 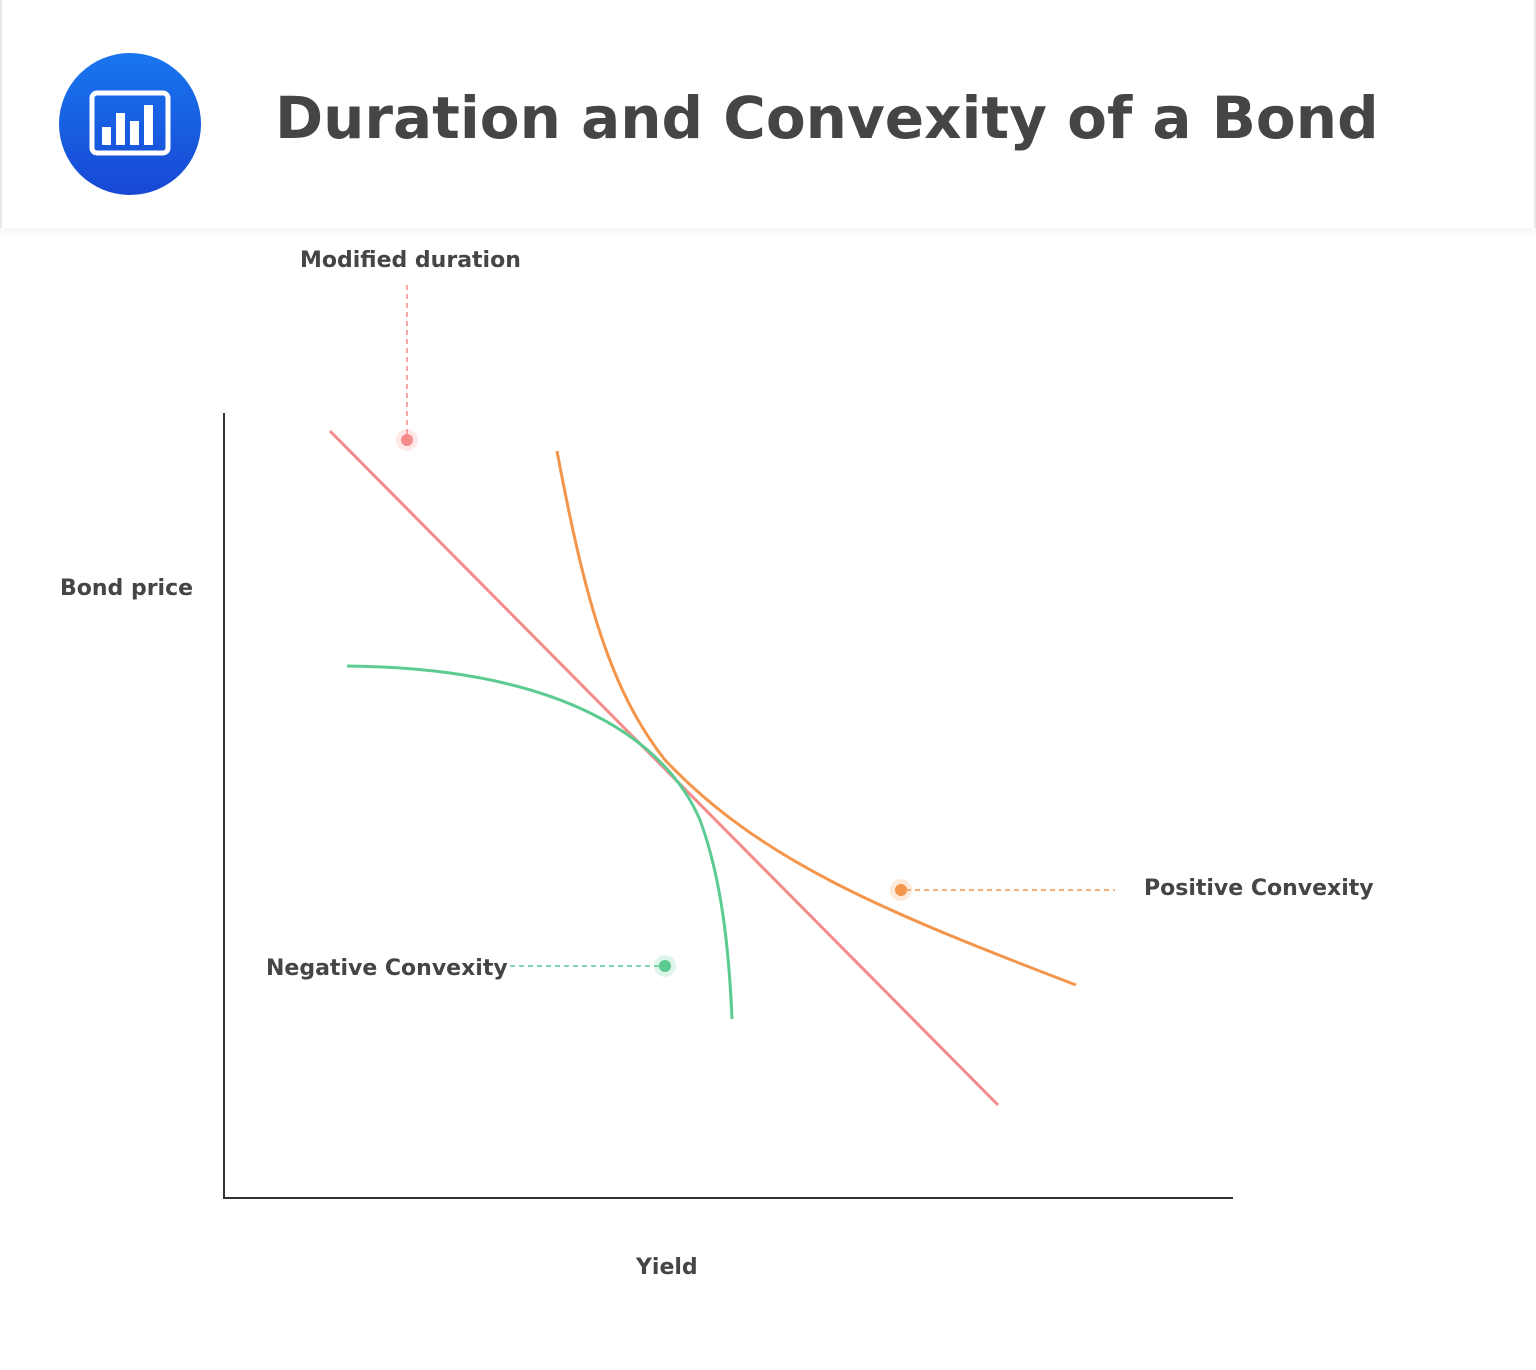 What do you see at coordinates (1, 114) in the screenshot?
I see `header-border-left` at bounding box center [1, 114].